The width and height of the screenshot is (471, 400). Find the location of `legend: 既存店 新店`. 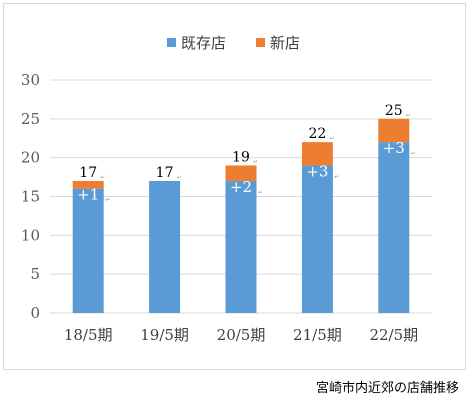

legend: 既存店 新店 is located at coordinates (233, 43).